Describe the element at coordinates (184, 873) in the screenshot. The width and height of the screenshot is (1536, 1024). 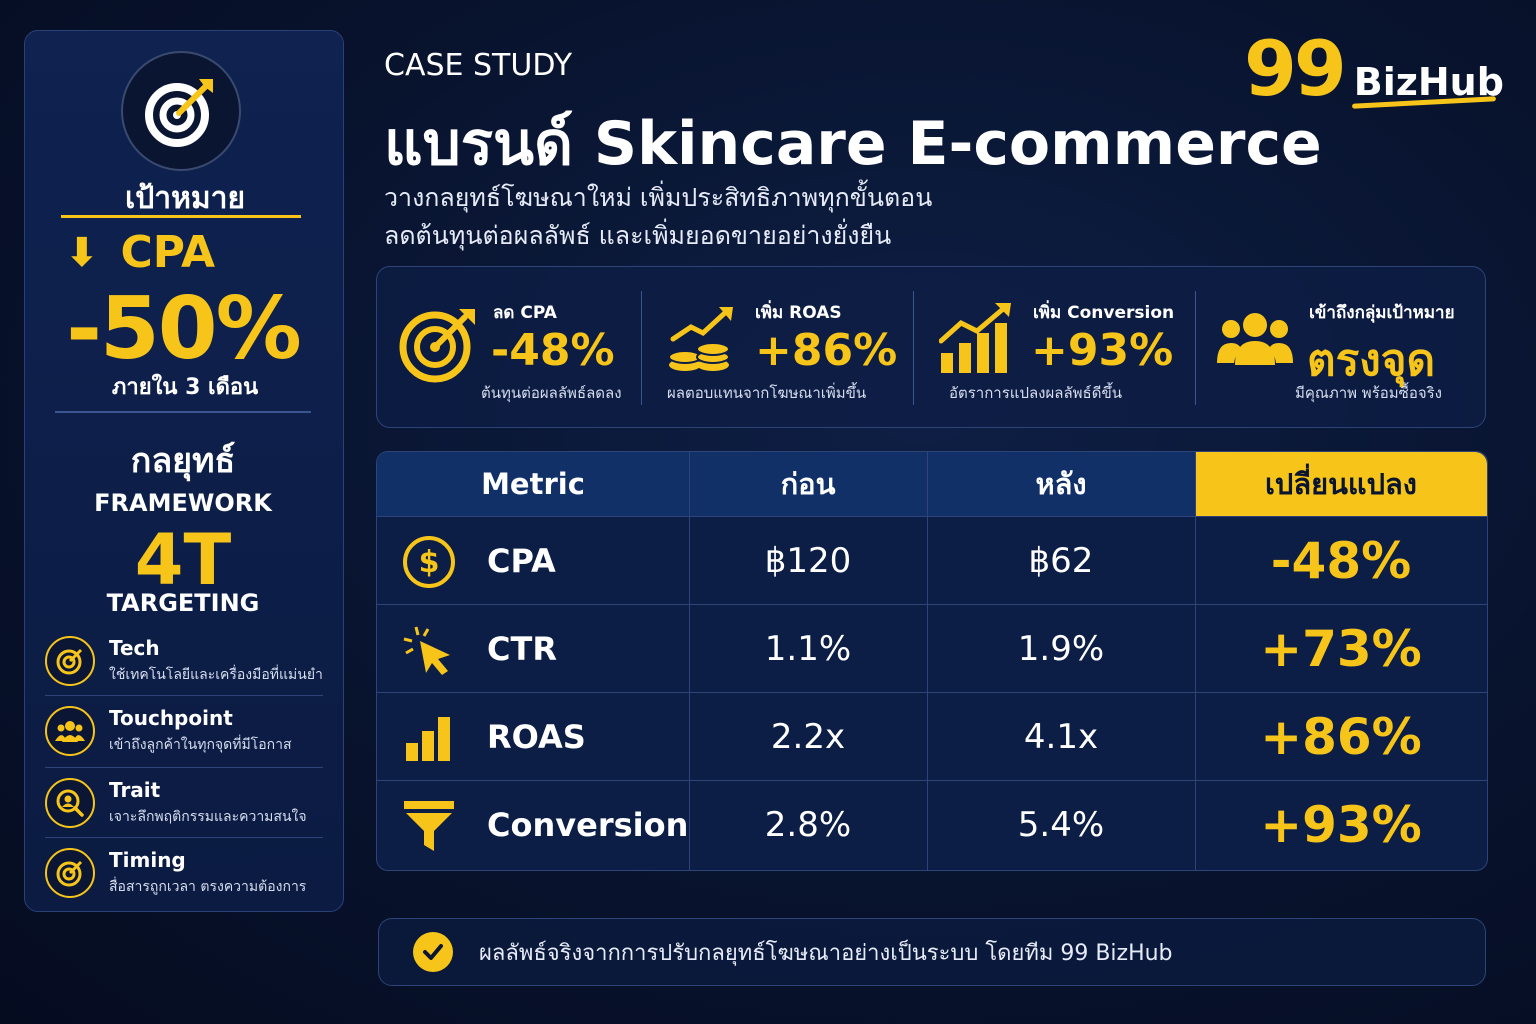
I see `framework-item-timing: Timing สื่อสารถูกเวลา ตรงความต้องการ` at that location.